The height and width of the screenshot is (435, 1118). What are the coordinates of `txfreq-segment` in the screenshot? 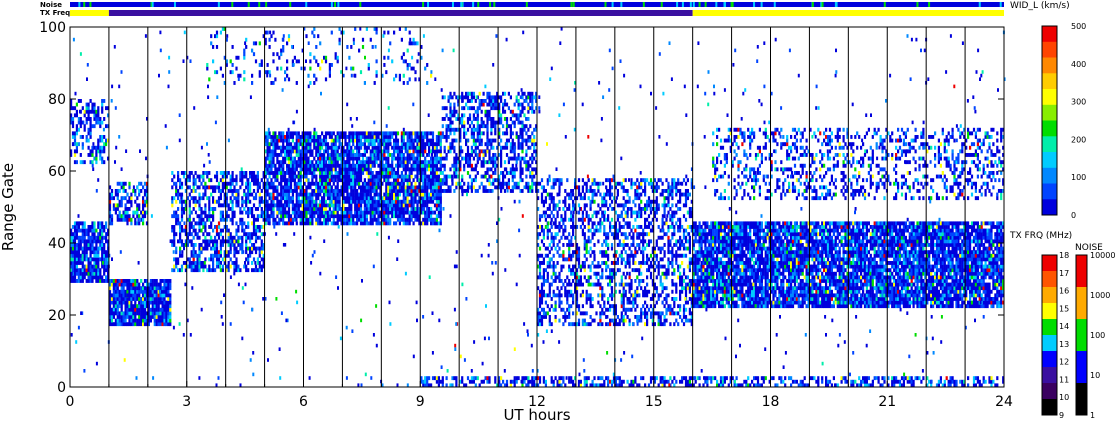 It's located at (848, 13).